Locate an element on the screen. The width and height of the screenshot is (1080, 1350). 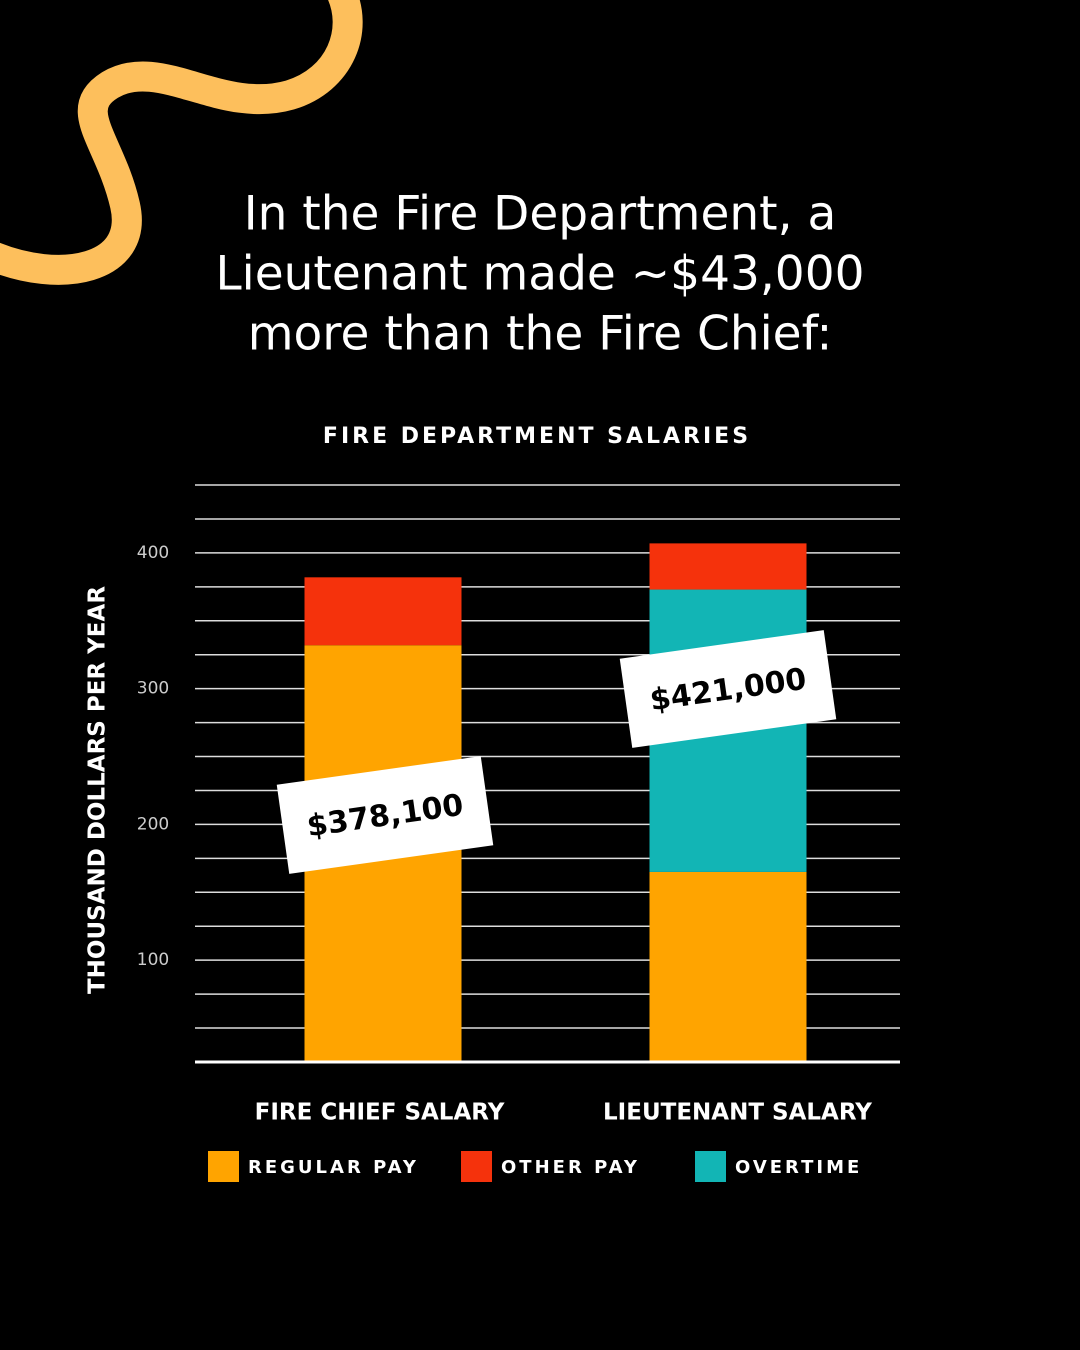
y-tick-label: 300 is located at coordinates (153, 689).